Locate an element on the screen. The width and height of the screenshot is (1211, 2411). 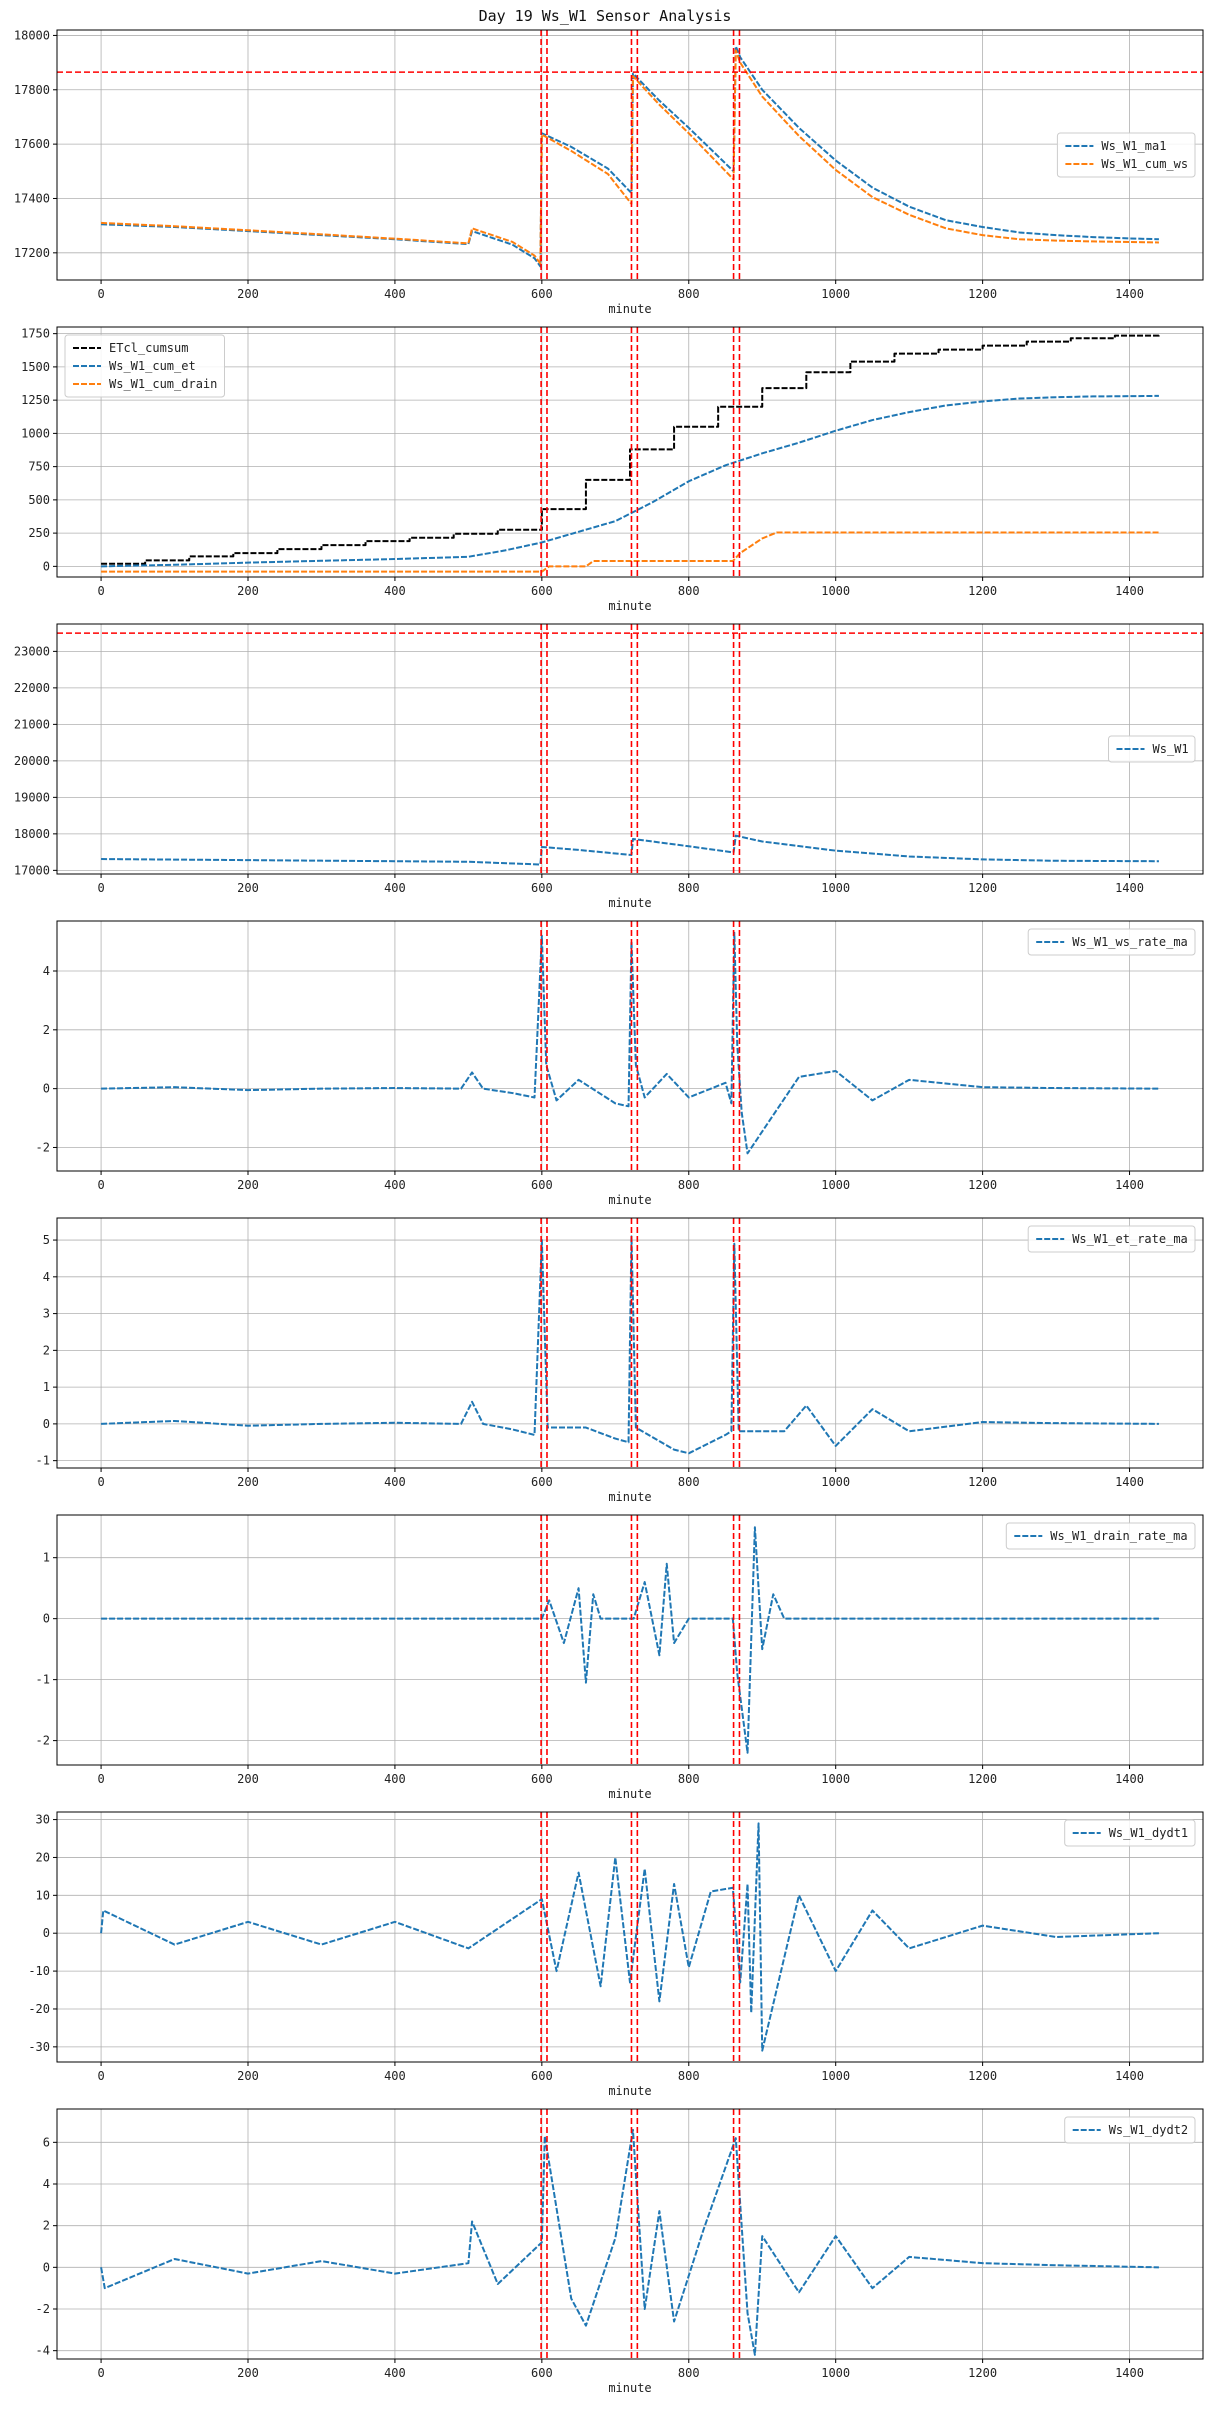
y-tick-label: 1 is located at coordinates (46, 1387).